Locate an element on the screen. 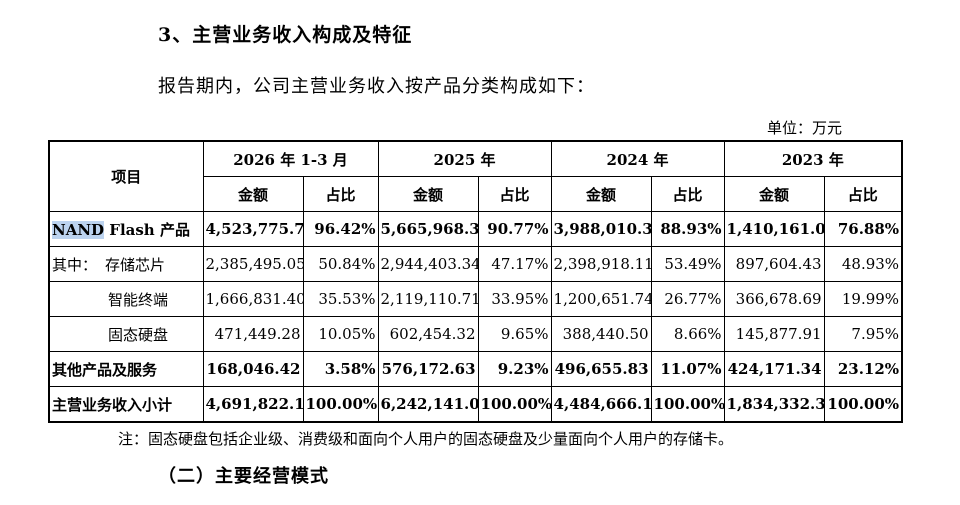  amount-cell: 4,691,822.15 is located at coordinates (253, 404).